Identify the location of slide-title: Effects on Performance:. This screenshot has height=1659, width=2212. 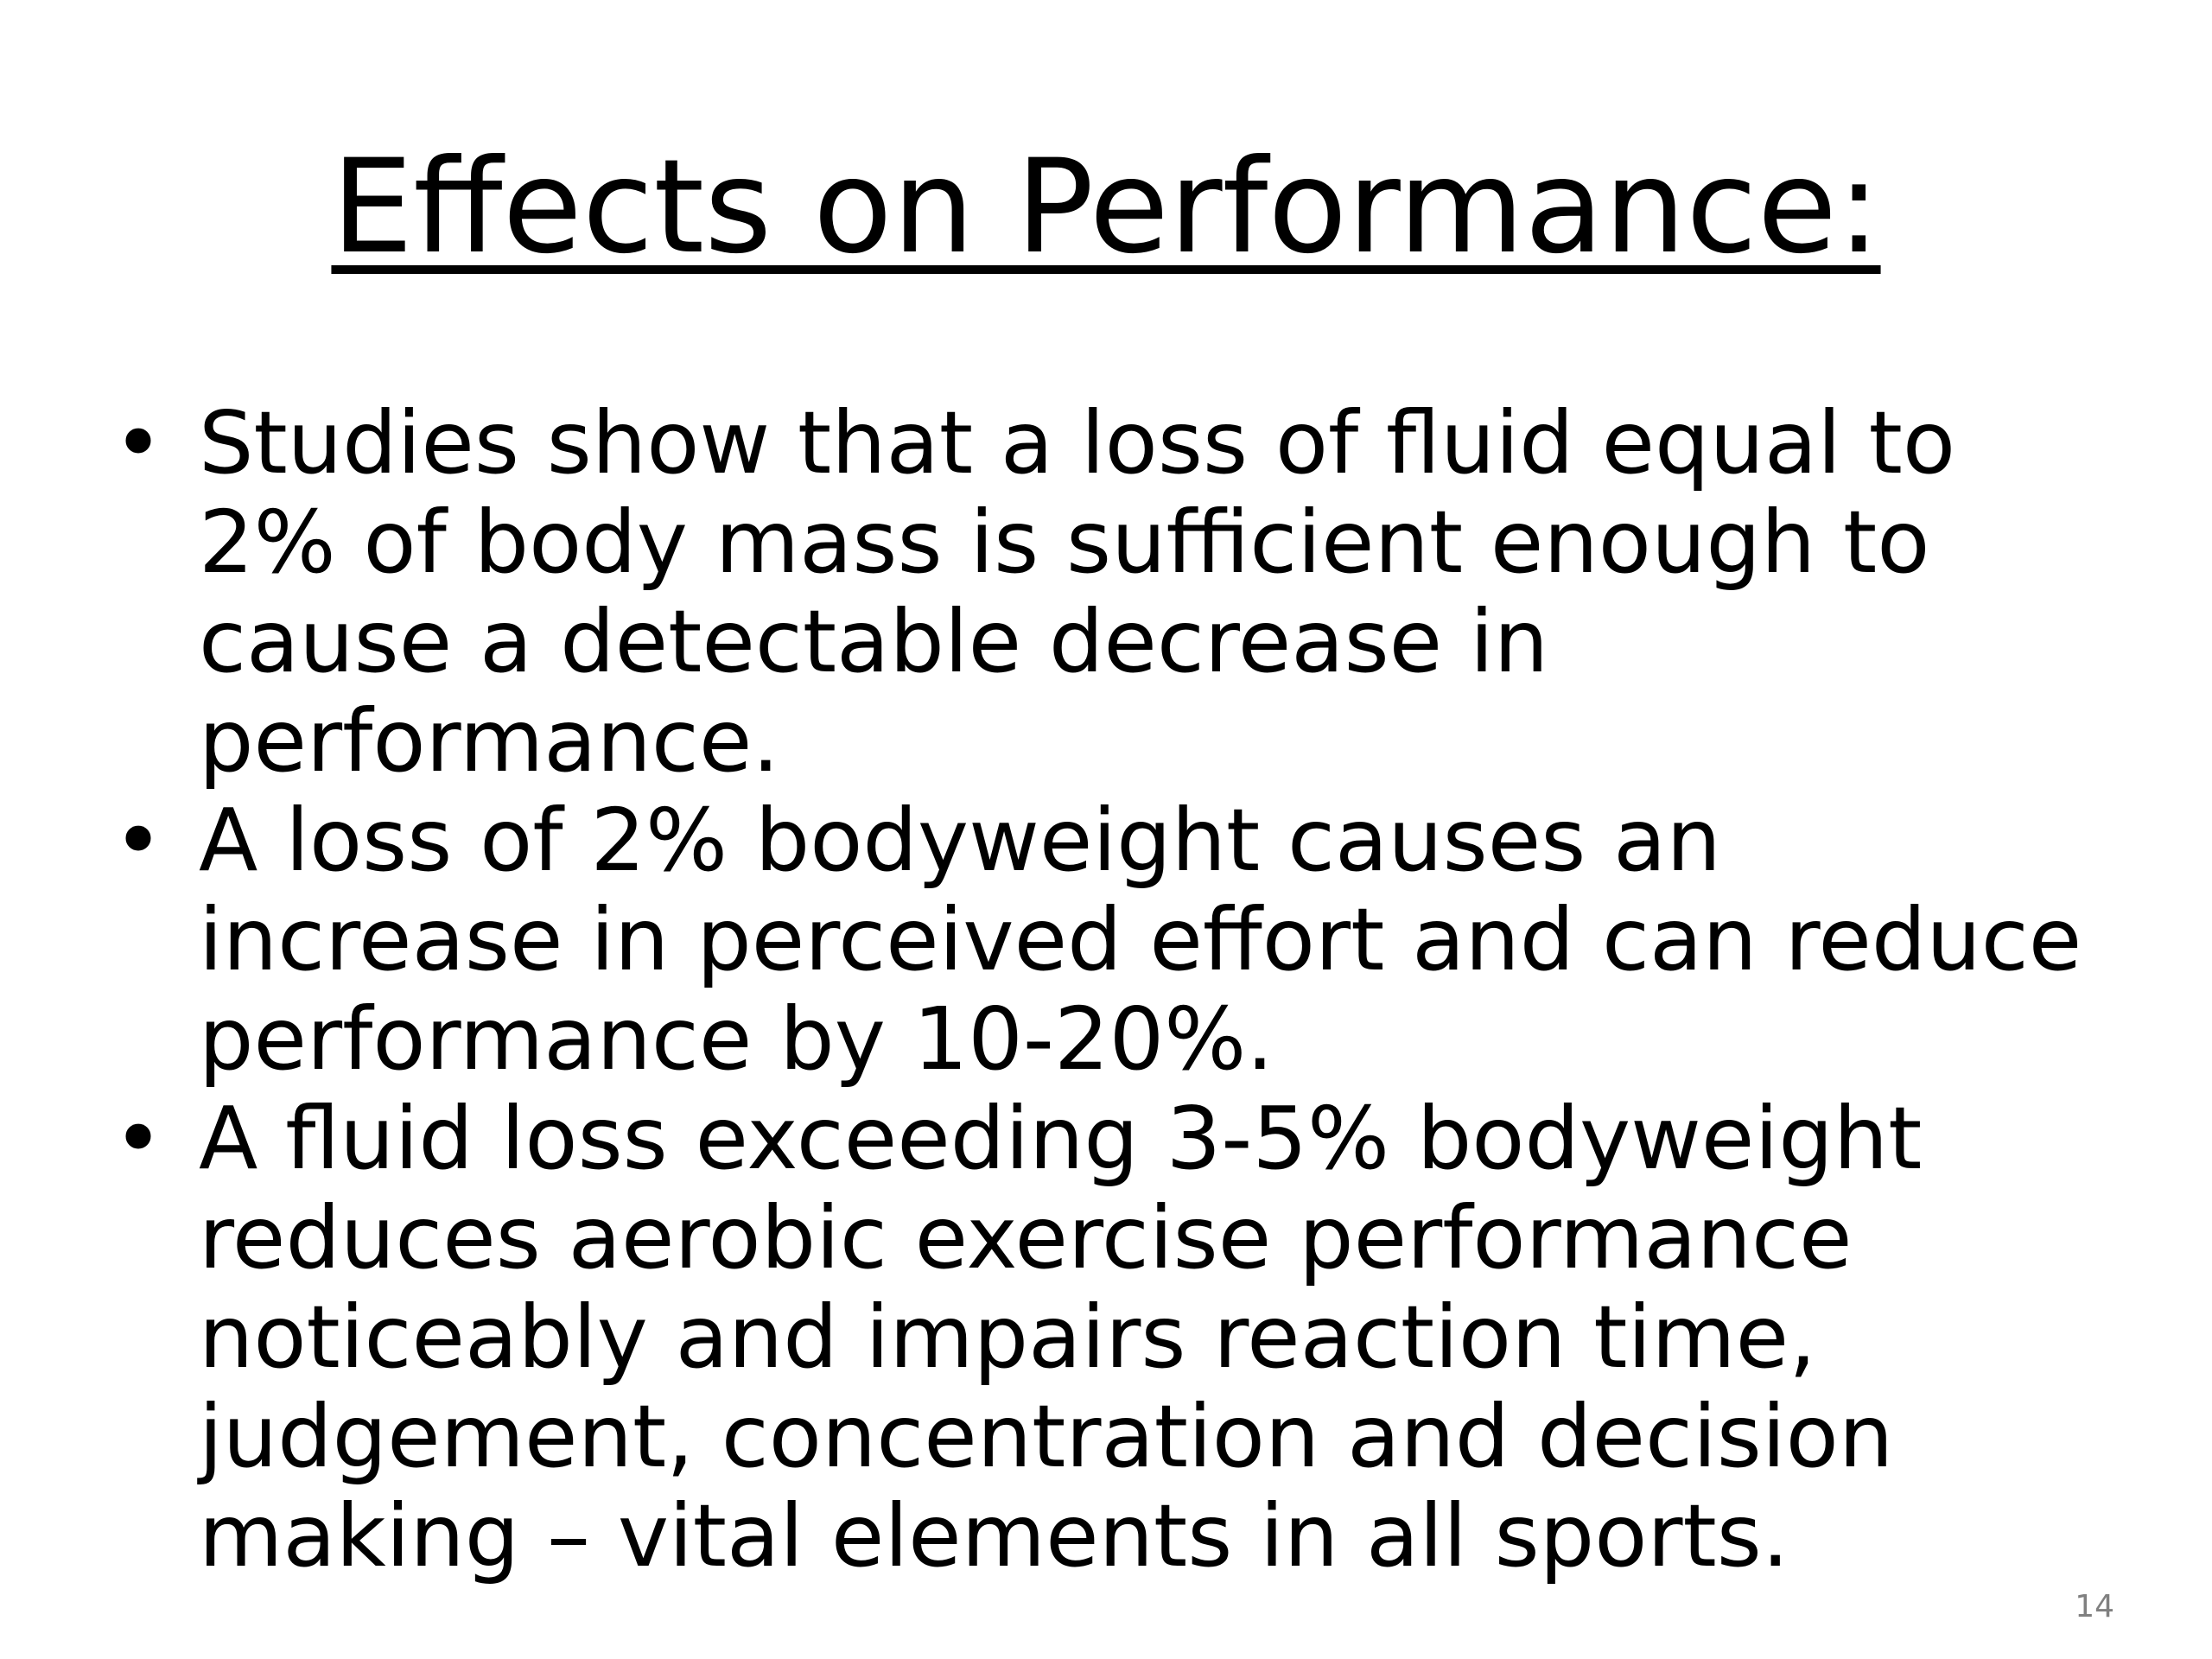
(1106, 207).